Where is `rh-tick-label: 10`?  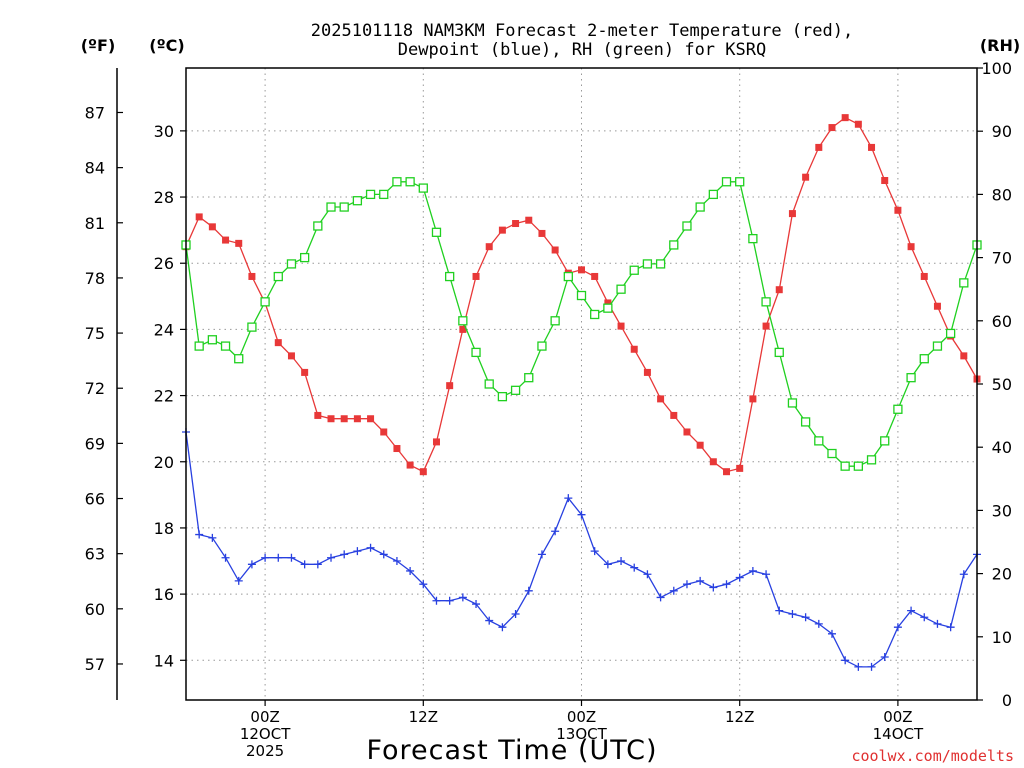
rh-tick-label: 10 is located at coordinates (1002, 637).